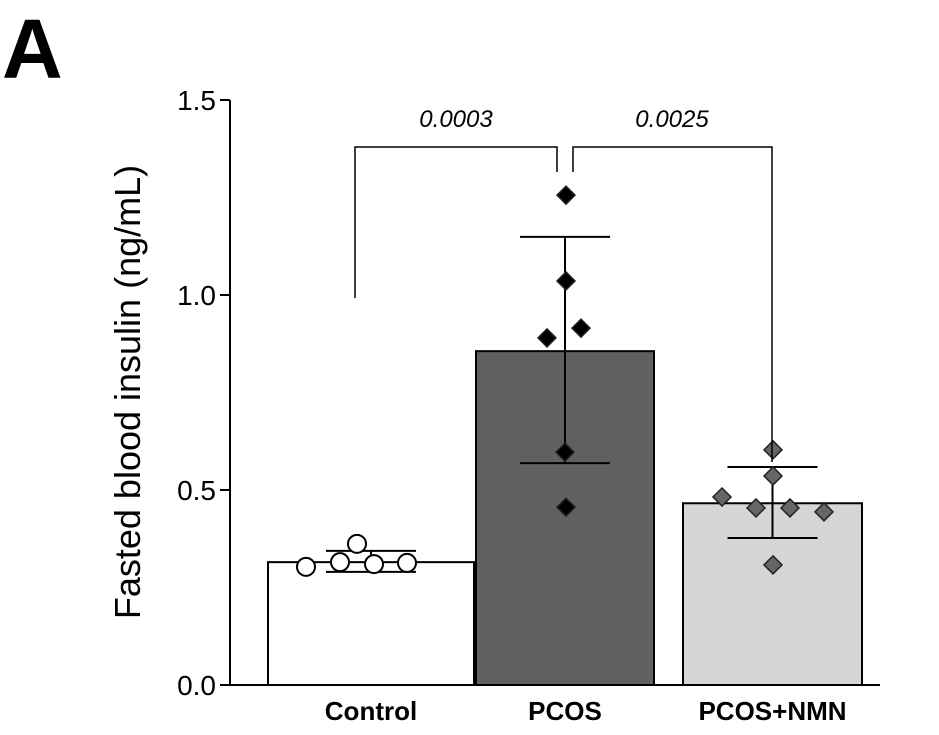 The height and width of the screenshot is (735, 939). Describe the element at coordinates (196, 685) in the screenshot. I see `y-tick-label: 0.0` at that location.